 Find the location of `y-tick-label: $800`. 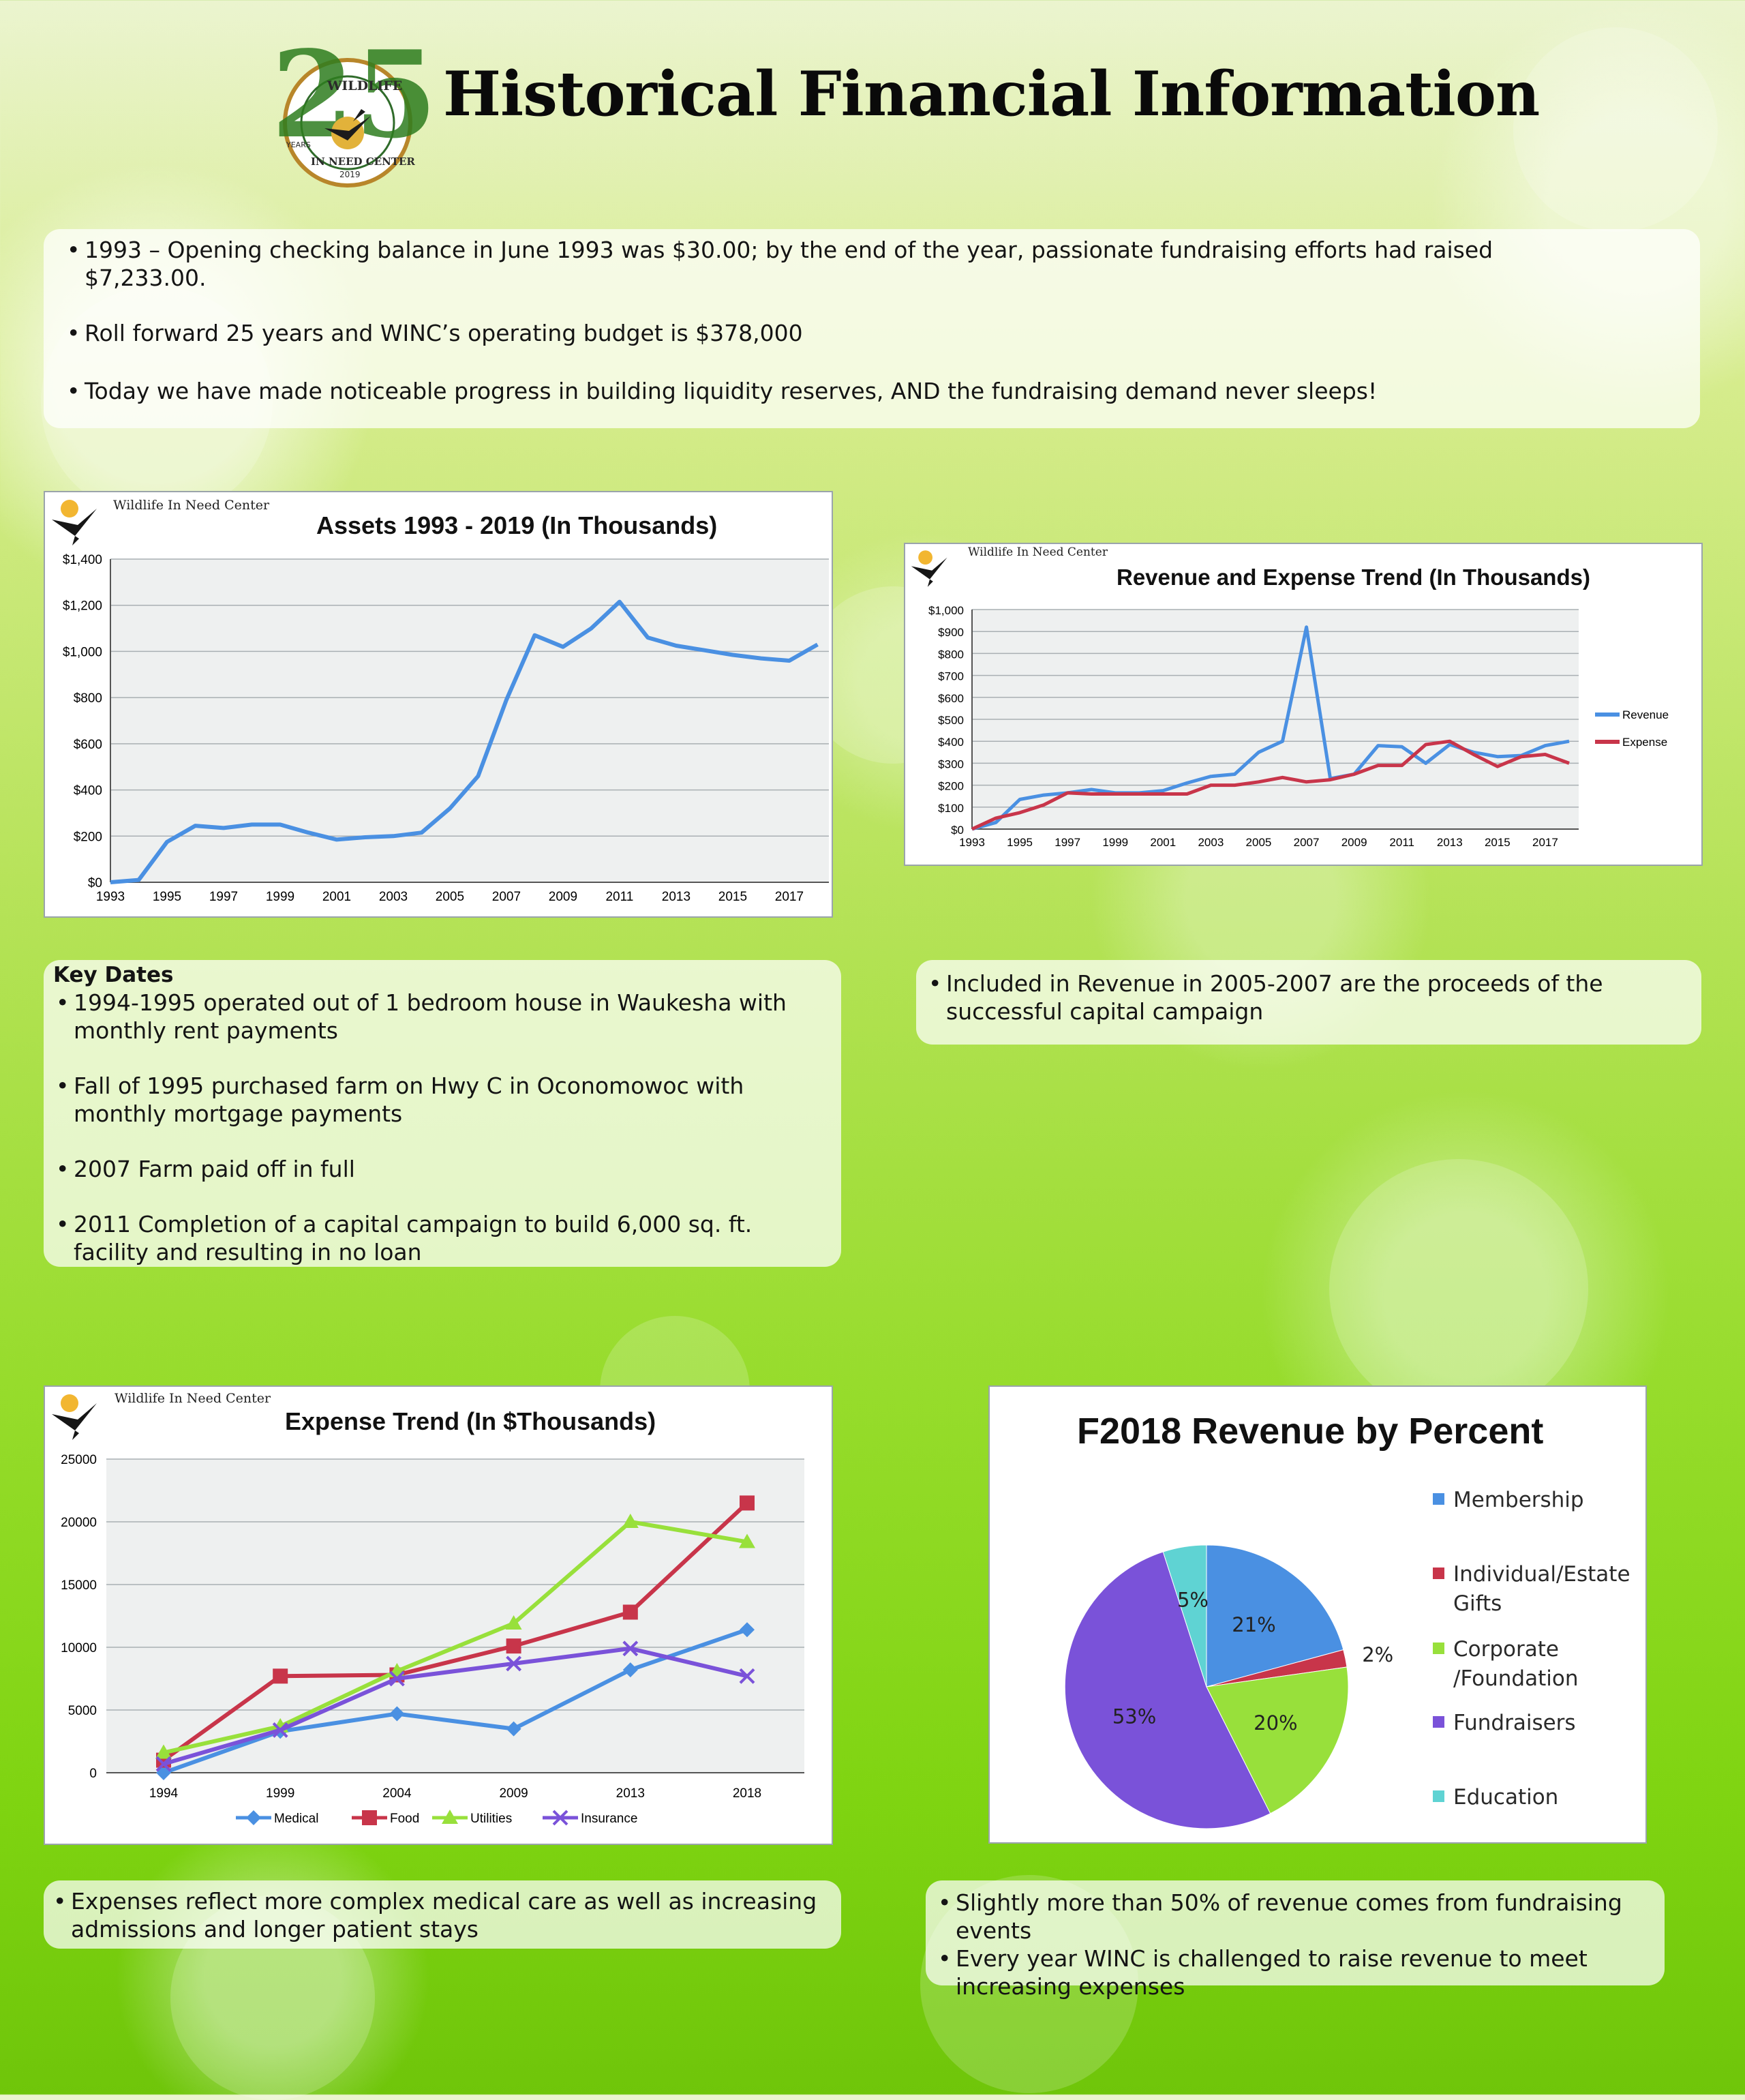

y-tick-label: $800 is located at coordinates (951, 654).